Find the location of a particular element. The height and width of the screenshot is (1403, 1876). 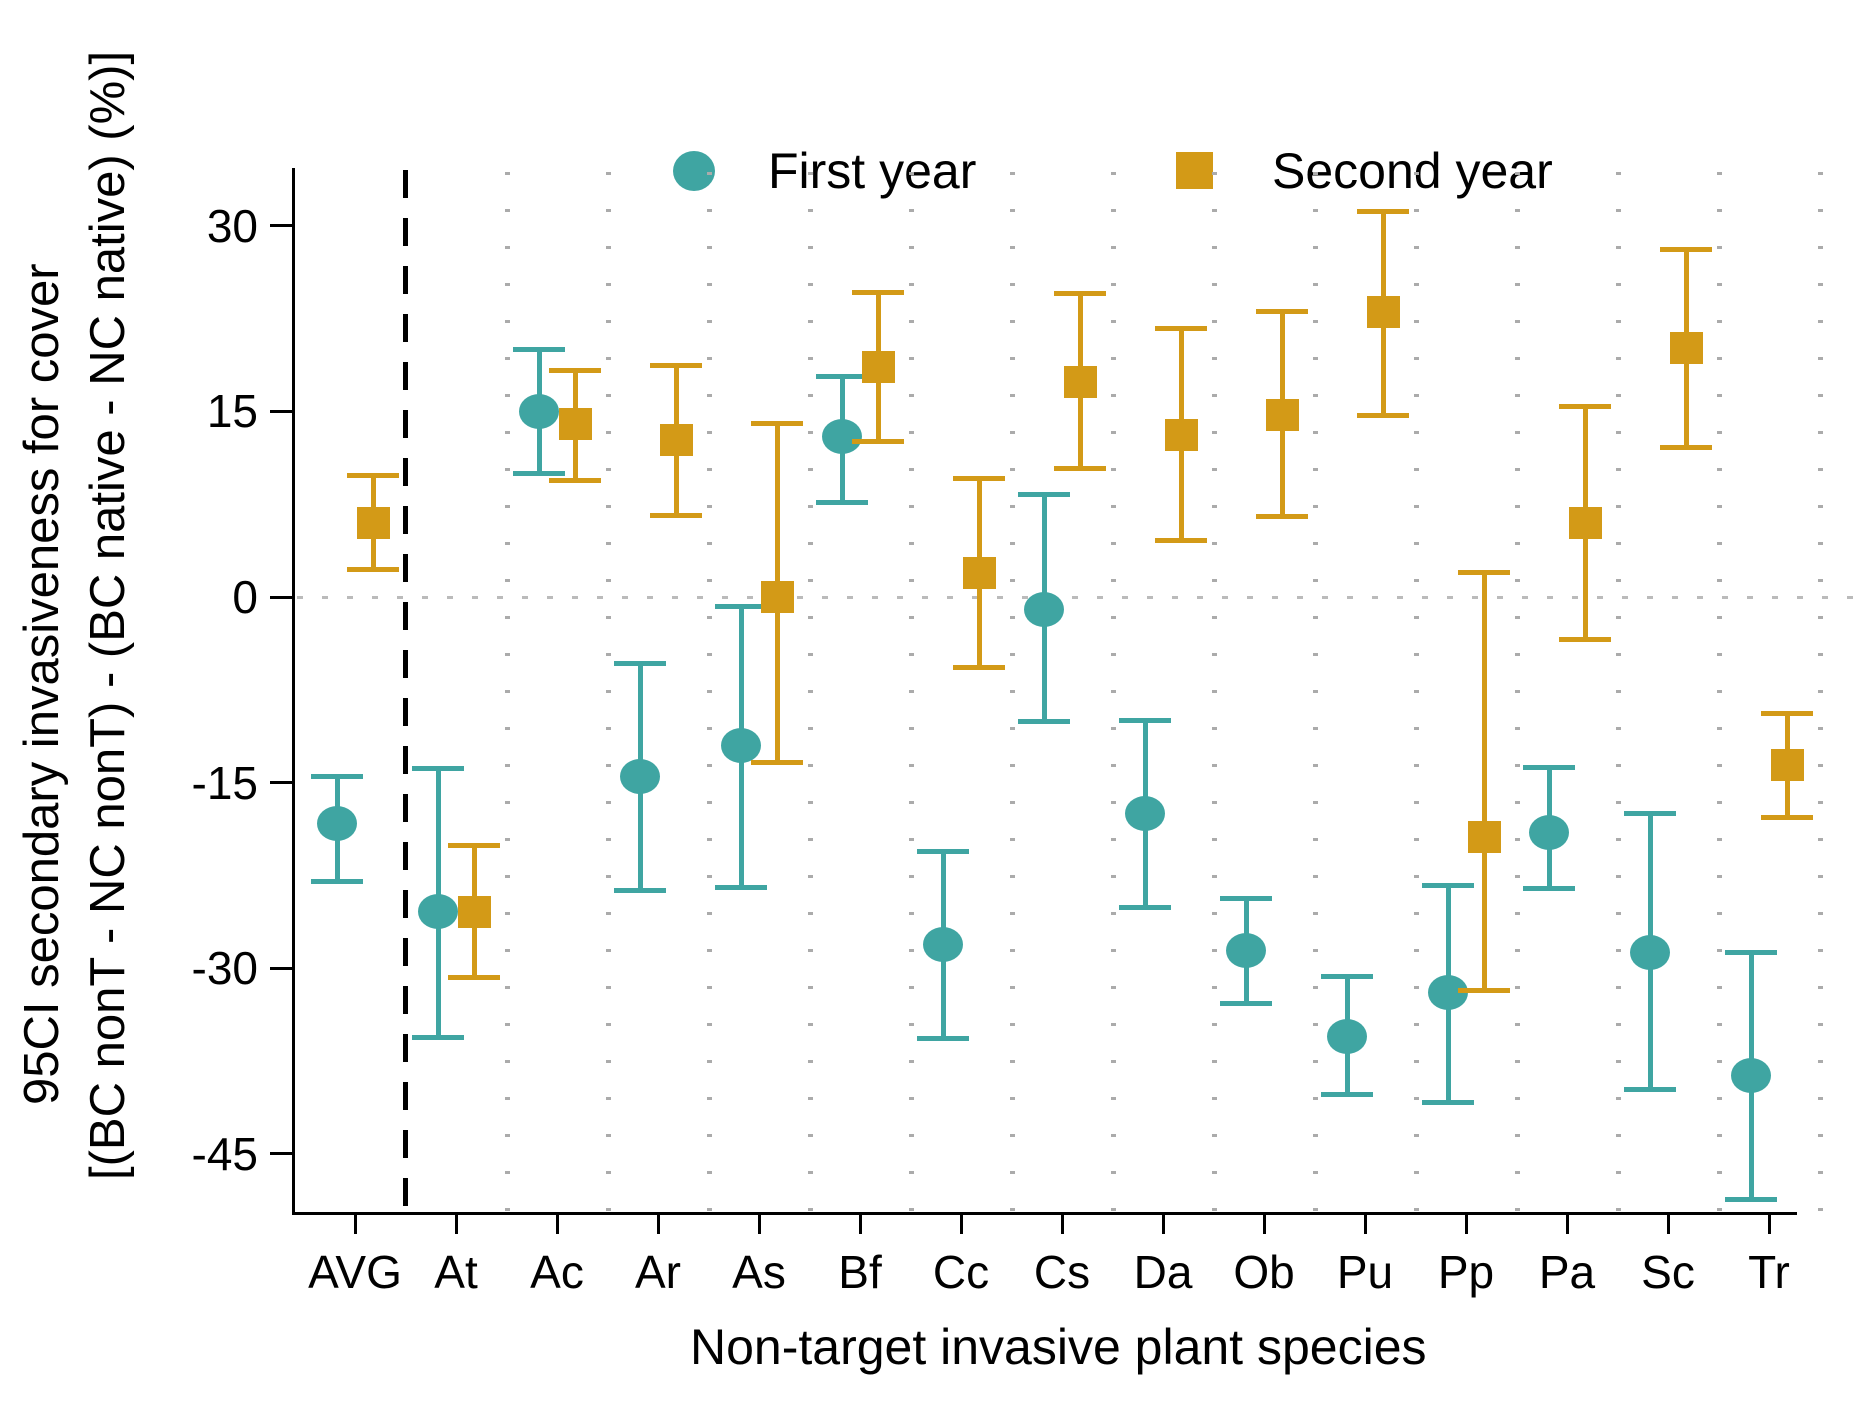

Cs-second-year-ci-lower-cap is located at coordinates (1080, 468).